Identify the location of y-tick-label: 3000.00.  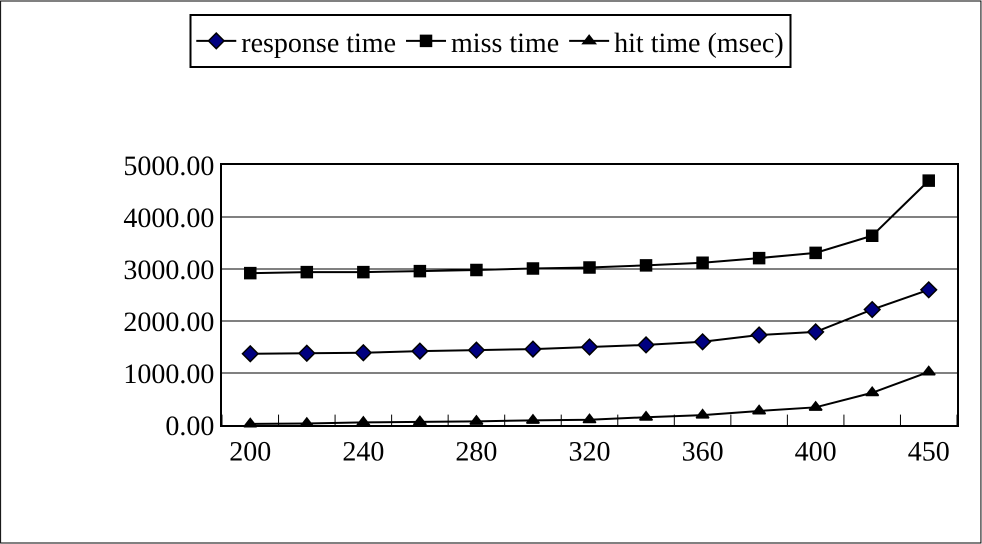
(168, 270).